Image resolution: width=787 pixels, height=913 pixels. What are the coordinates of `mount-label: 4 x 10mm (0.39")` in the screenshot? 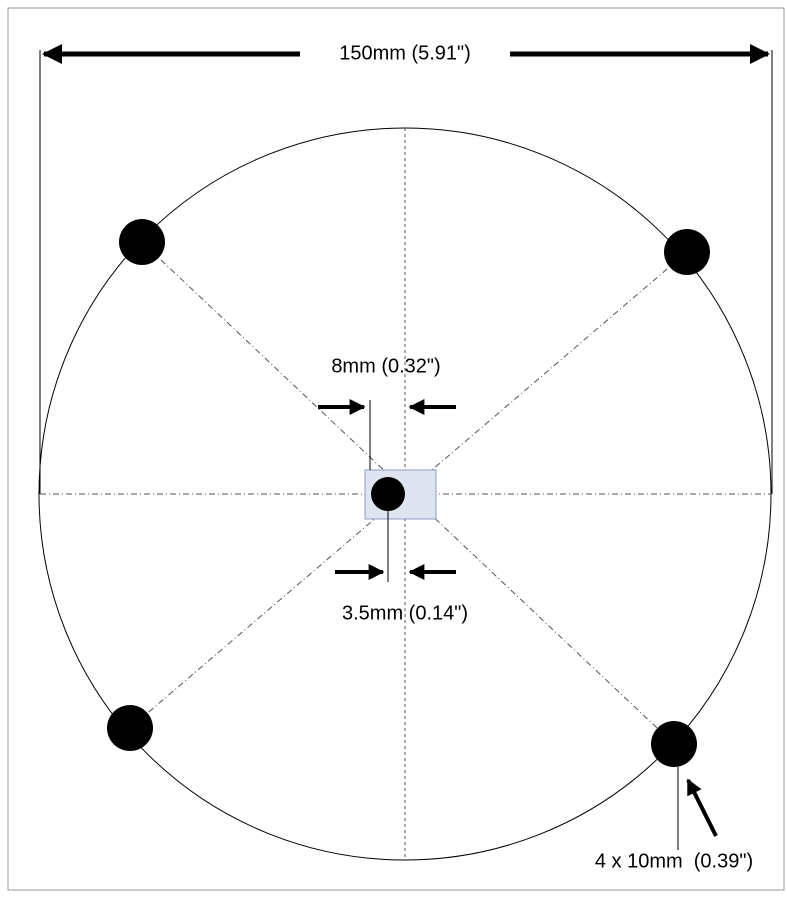 It's located at (674, 861).